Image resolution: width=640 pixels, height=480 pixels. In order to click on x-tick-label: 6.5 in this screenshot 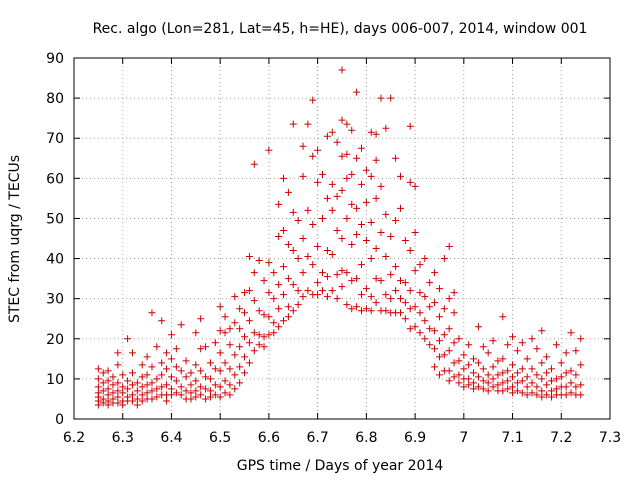, I will do `click(220, 438)`.